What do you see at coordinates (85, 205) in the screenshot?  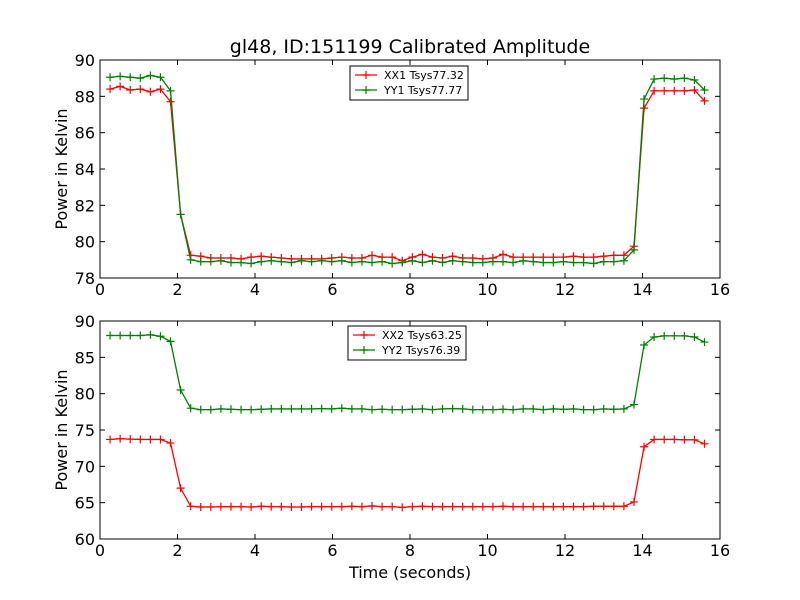 I see `y-tick-label: 82` at bounding box center [85, 205].